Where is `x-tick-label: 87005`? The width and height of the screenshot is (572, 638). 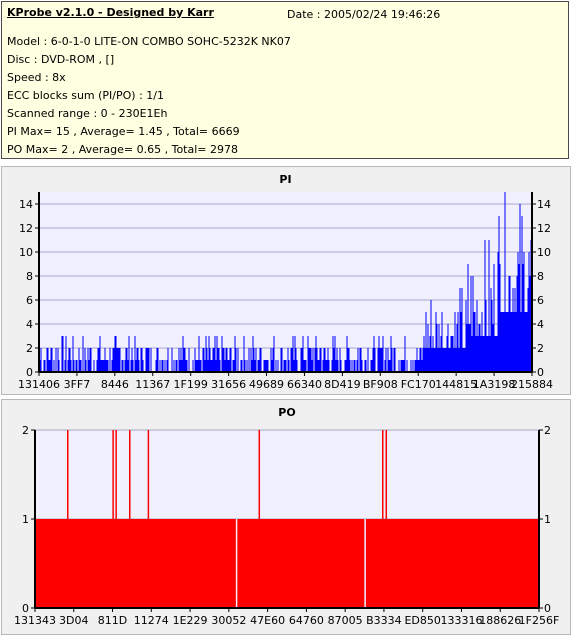
x-tick-label: 87005 is located at coordinates (345, 620).